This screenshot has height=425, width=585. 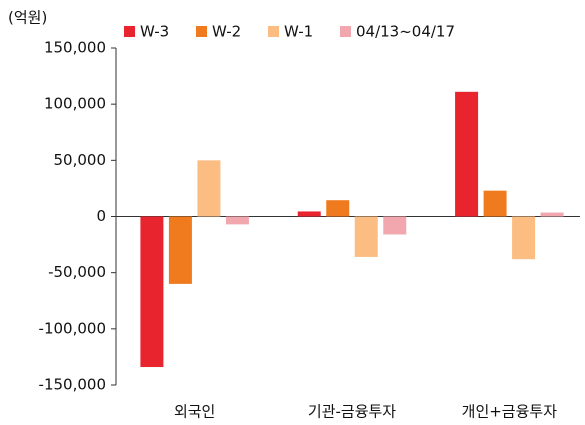 I want to click on x-tick-label: 기관-금융투자, so click(x=352, y=412).